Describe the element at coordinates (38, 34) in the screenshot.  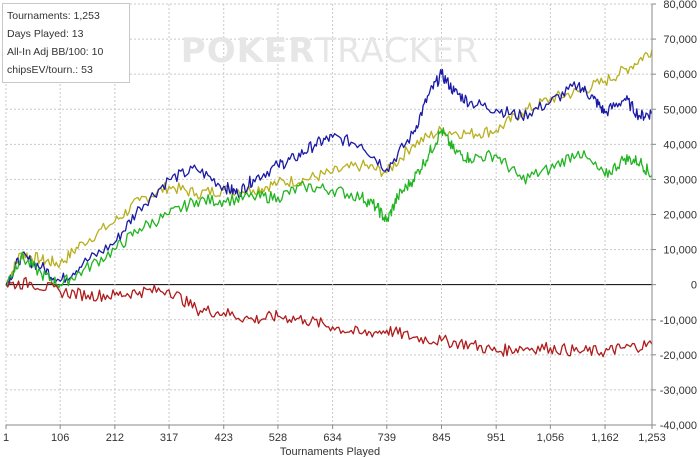
I see `stats-label: Days Played:` at that location.